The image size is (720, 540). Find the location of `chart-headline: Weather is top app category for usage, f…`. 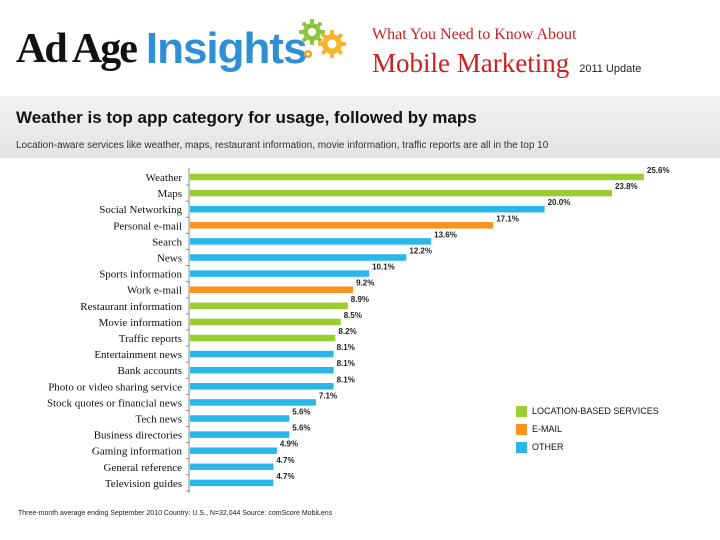

chart-headline: Weather is top app category for usage, f… is located at coordinates (246, 117).